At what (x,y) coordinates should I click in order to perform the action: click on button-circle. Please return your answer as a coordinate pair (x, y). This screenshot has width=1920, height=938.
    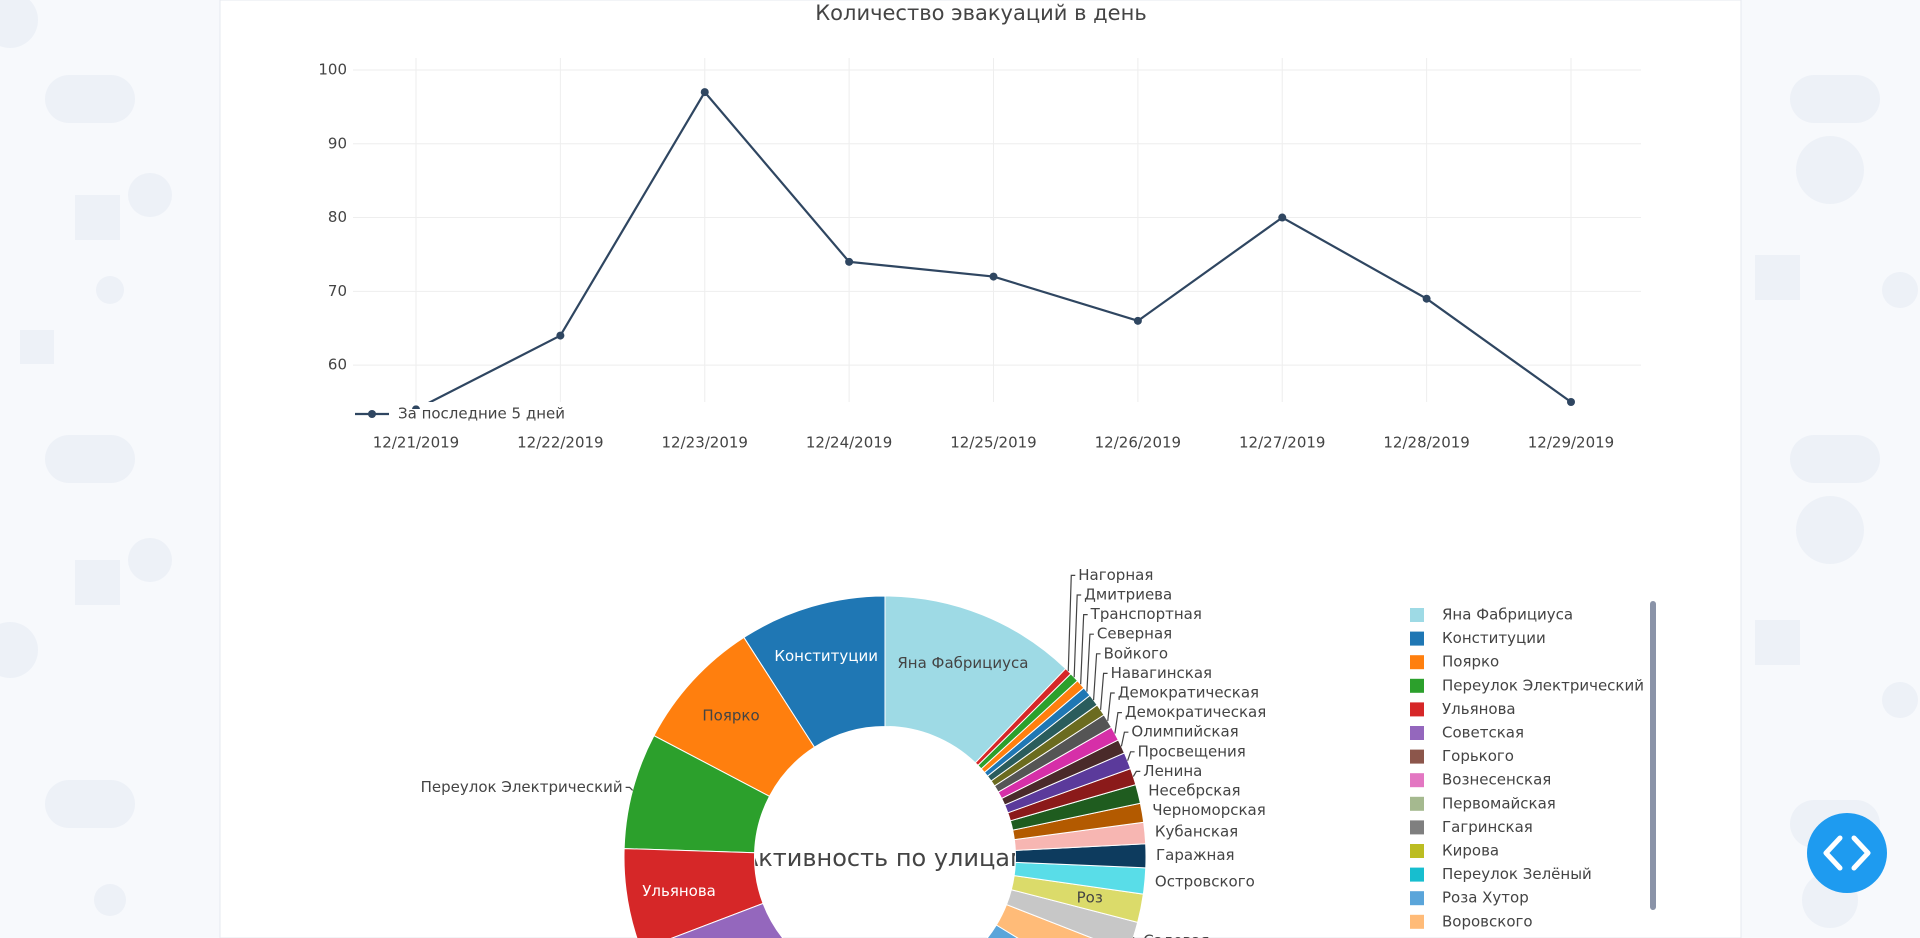
    Looking at the image, I should click on (1847, 853).